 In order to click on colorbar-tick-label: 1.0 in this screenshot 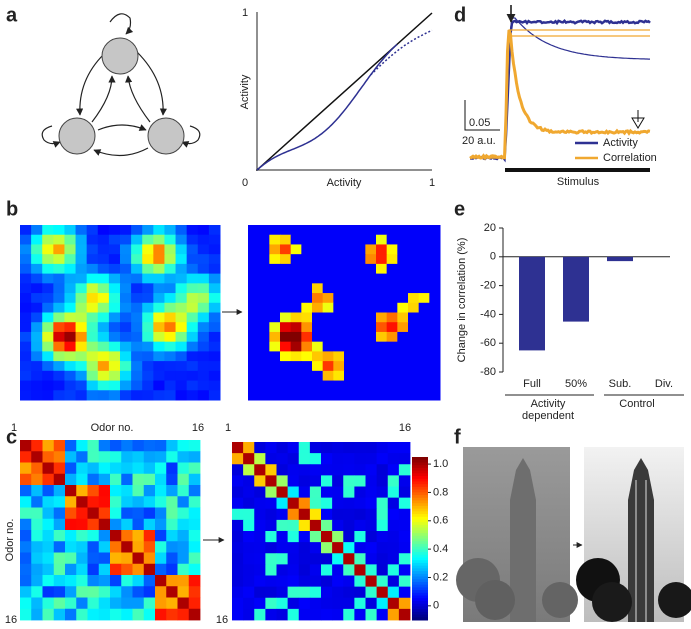, I will do `click(440, 464)`.